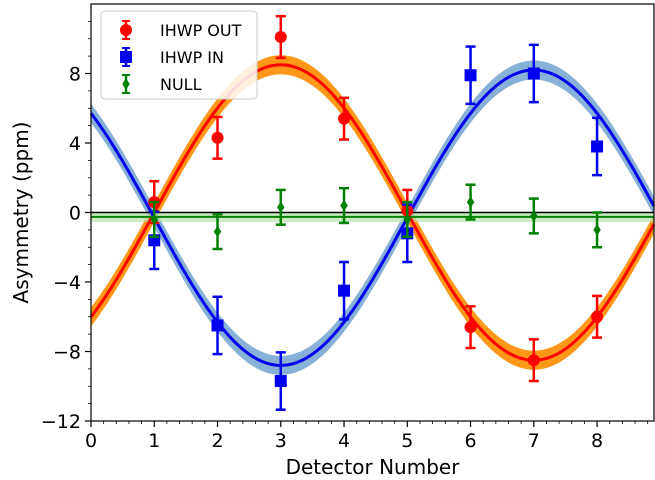  I want to click on y-tick-label: 0, so click(75, 214).